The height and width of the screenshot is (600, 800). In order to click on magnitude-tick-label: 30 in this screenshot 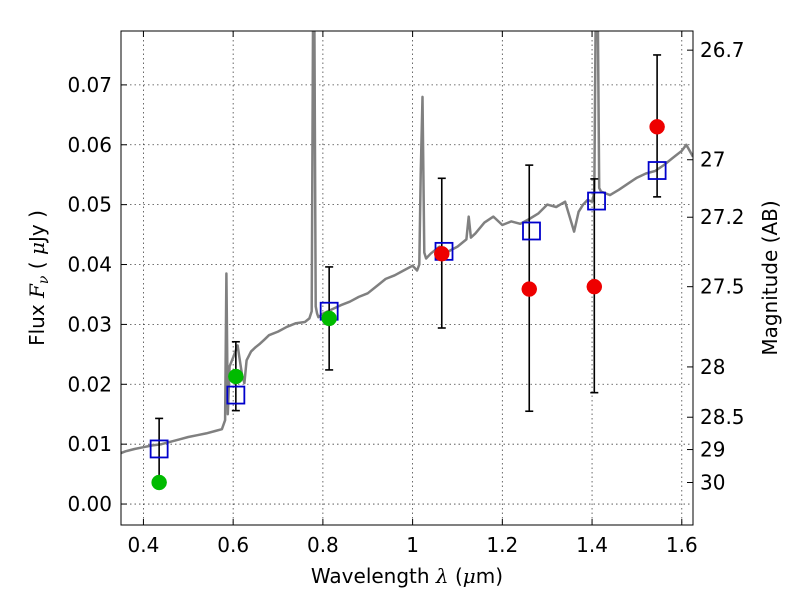, I will do `click(712, 482)`.